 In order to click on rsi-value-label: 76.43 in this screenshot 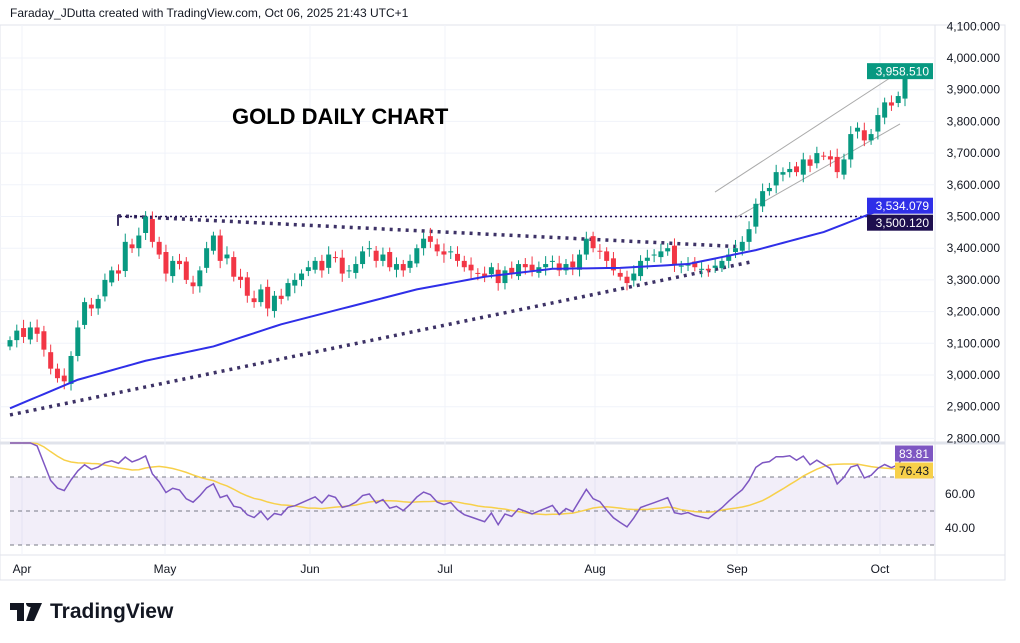, I will do `click(914, 471)`.